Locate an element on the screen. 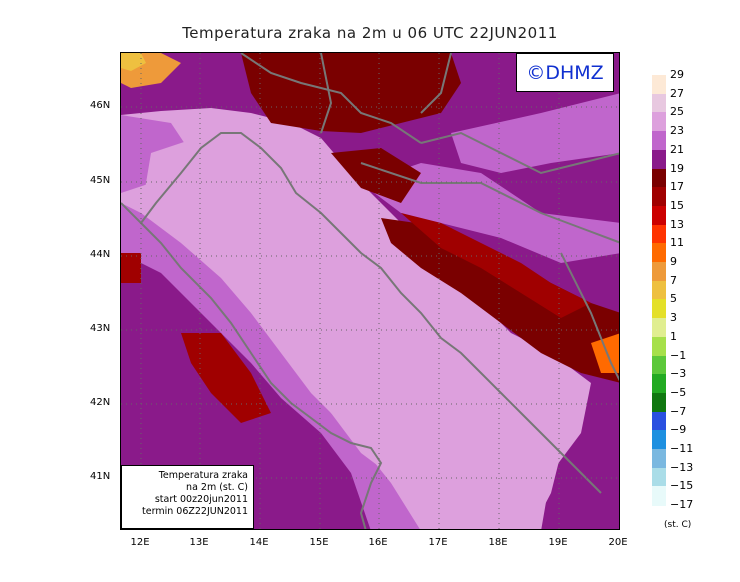  legend-label: 17 is located at coordinates (677, 187).